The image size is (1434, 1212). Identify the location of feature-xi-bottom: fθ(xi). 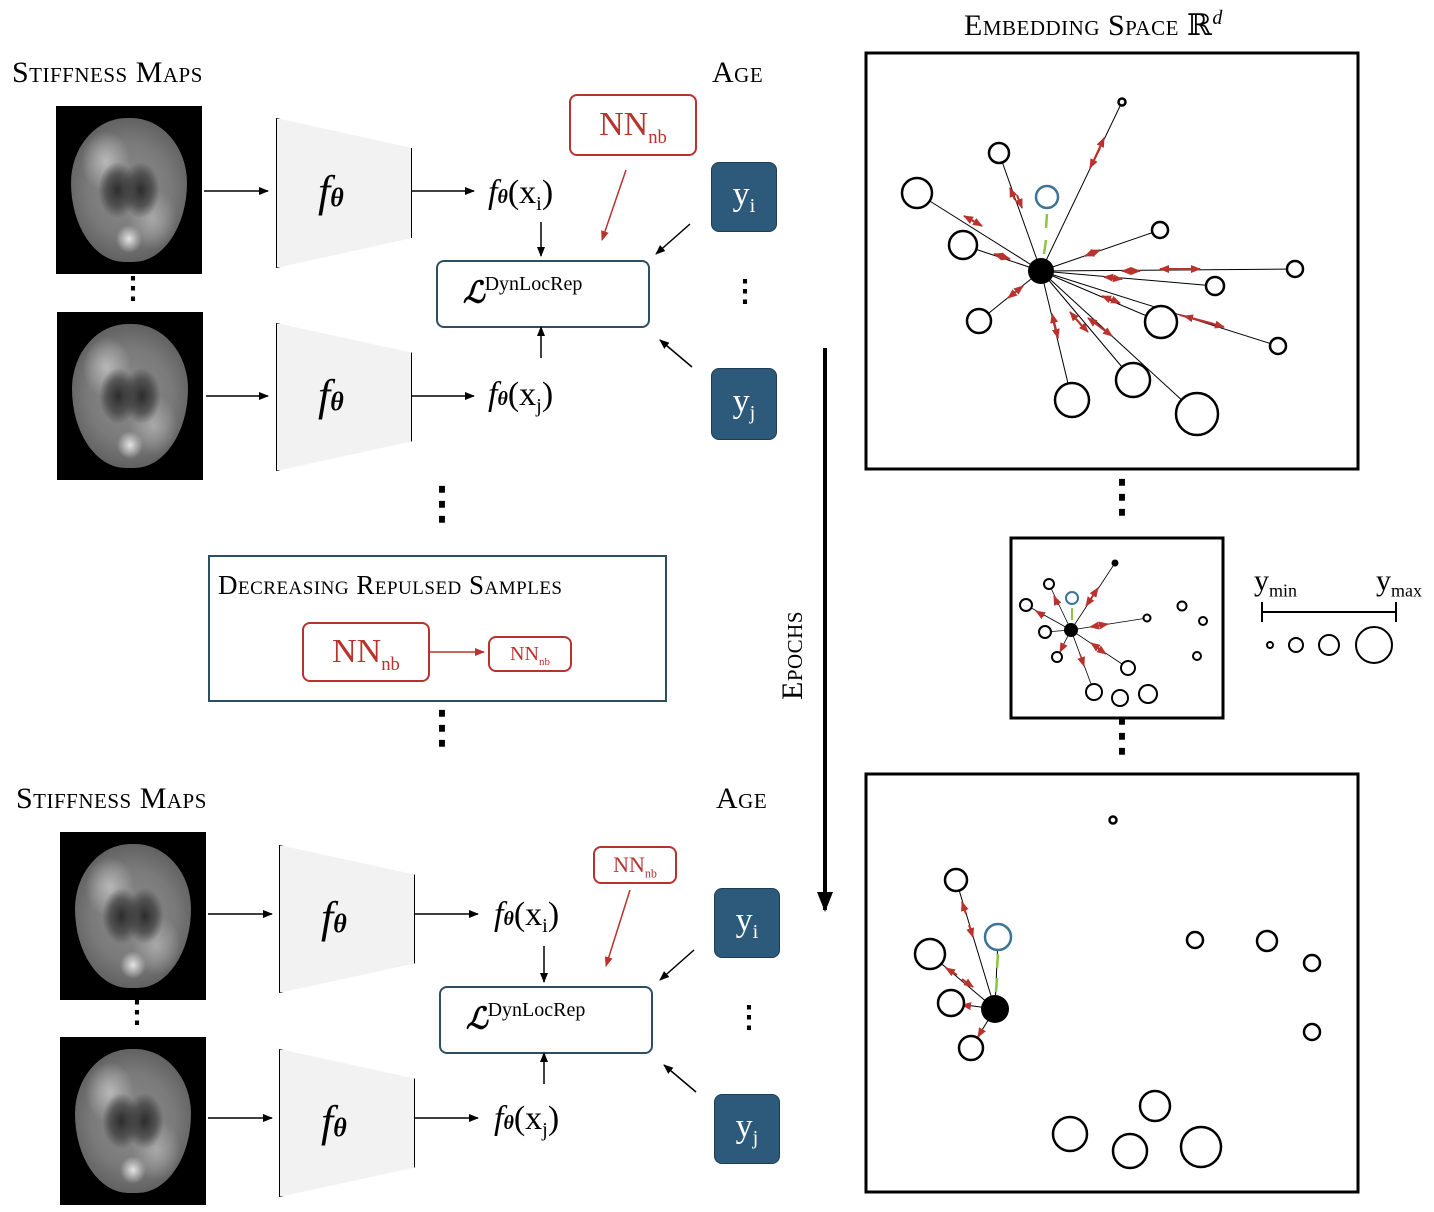
(527, 917).